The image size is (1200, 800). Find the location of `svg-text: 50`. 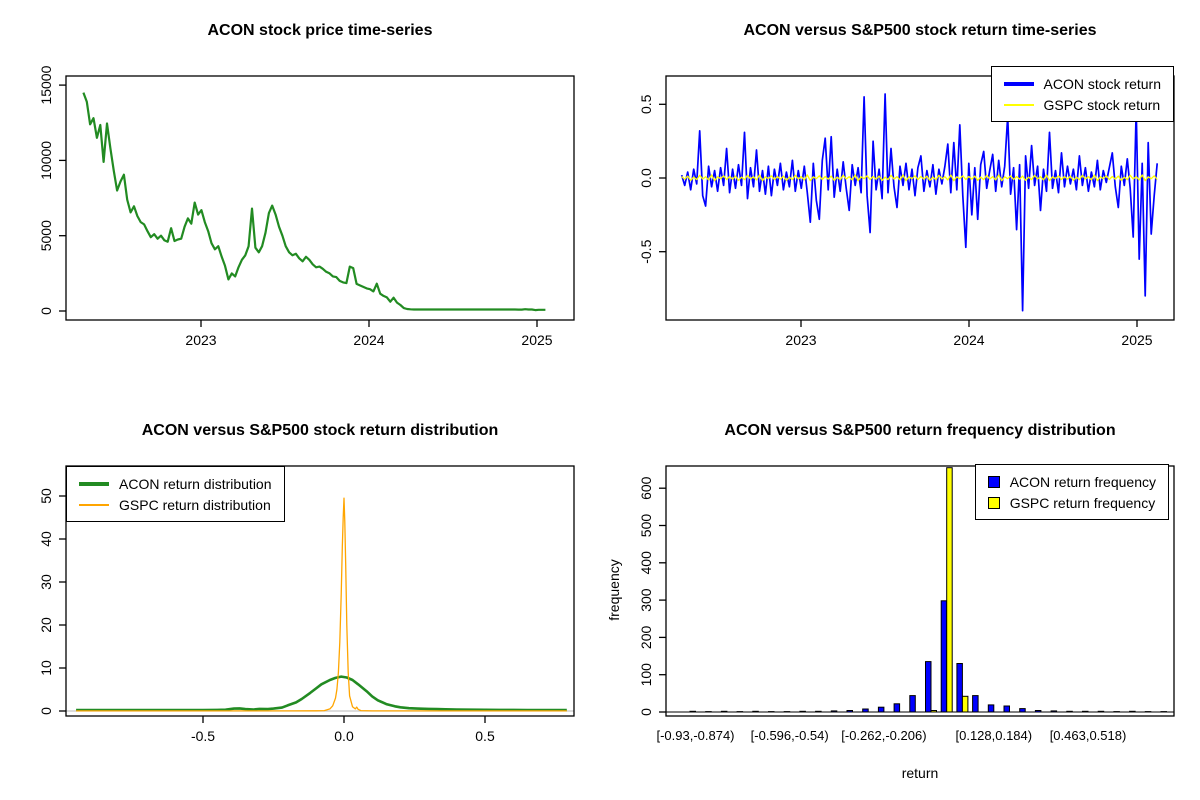

svg-text: 50 is located at coordinates (46, 496).